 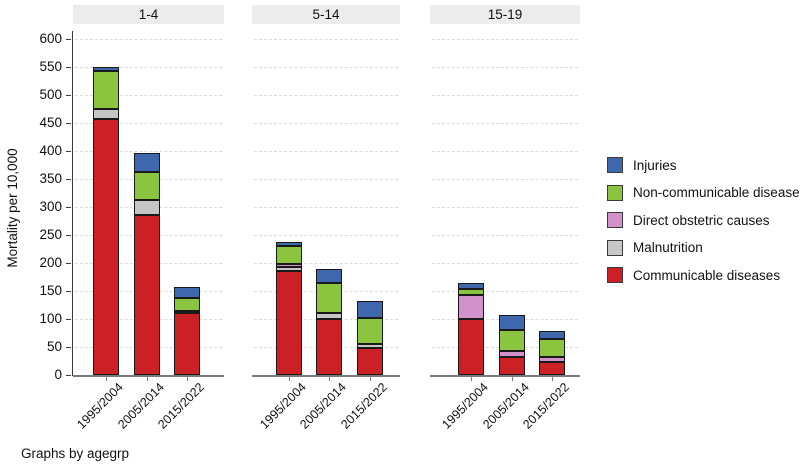 What do you see at coordinates (58, 374) in the screenshot?
I see `y-tick-label: 0` at bounding box center [58, 374].